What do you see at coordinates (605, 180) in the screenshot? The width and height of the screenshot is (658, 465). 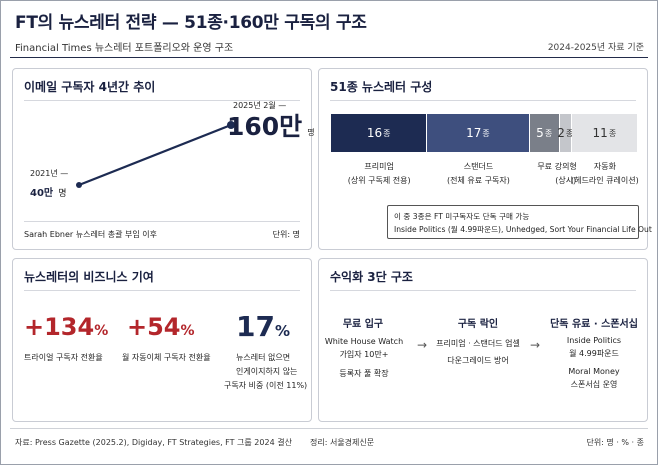 I see `composition-segment-sublabel: (헤드라인 큐레이션)` at bounding box center [605, 180].